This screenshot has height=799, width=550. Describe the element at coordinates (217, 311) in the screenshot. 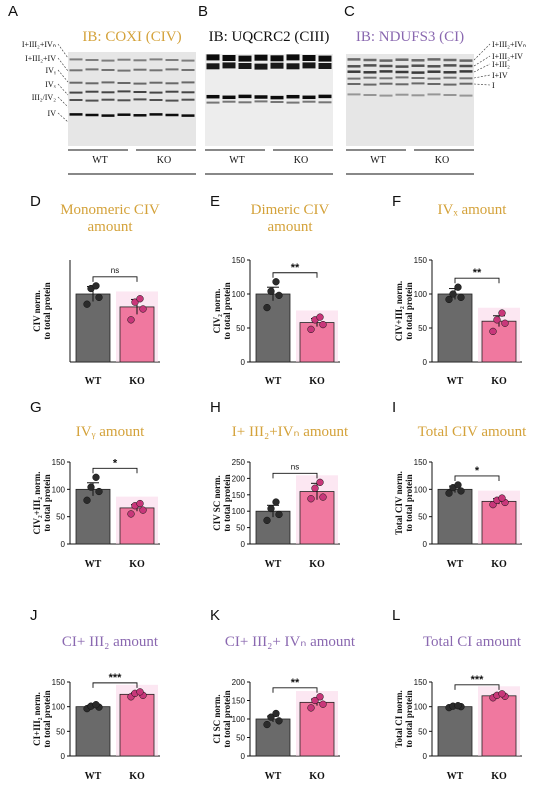

I see `y-axis-label: CIV₂ norm.` at that location.